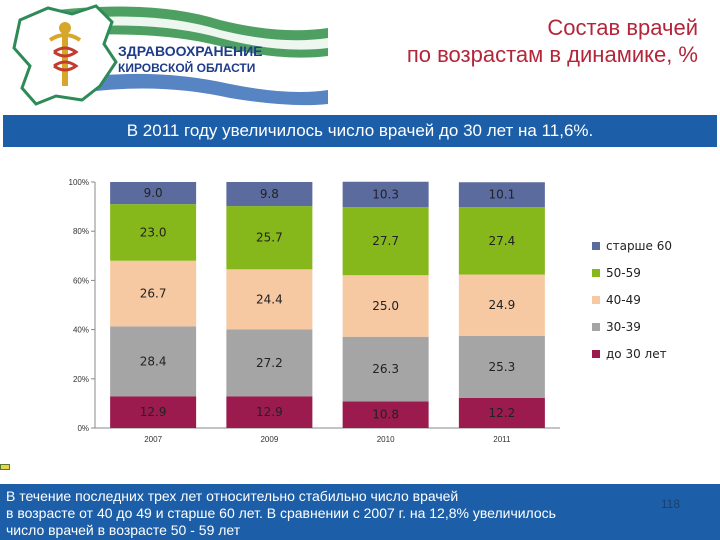 Image resolution: width=720 pixels, height=540 pixels. Describe the element at coordinates (552, 54) in the screenshot. I see `title-line2: по возрастам в динамике, %` at that location.